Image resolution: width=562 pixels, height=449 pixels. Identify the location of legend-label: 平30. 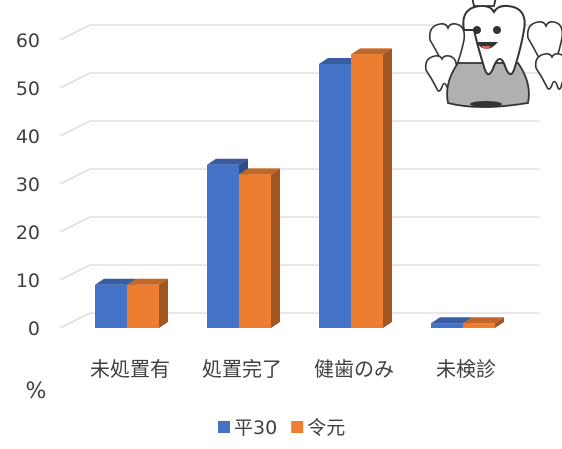
(255, 428).